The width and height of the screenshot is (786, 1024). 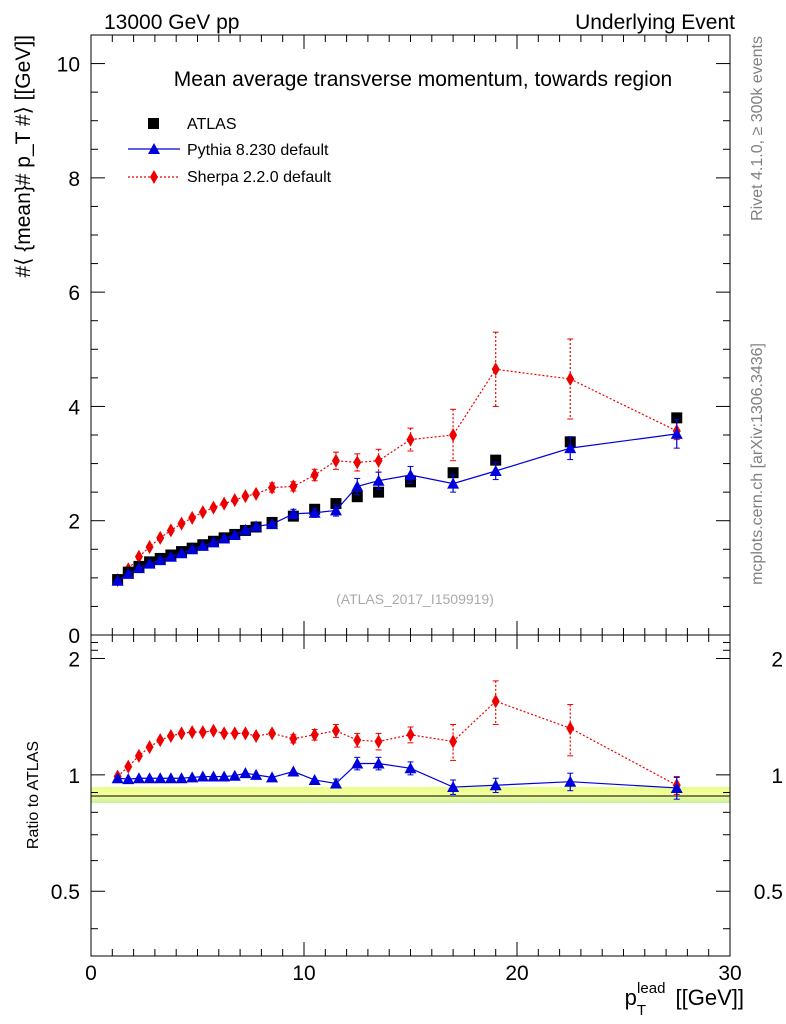 What do you see at coordinates (410, 795) in the screenshot?
I see `ratio-band` at bounding box center [410, 795].